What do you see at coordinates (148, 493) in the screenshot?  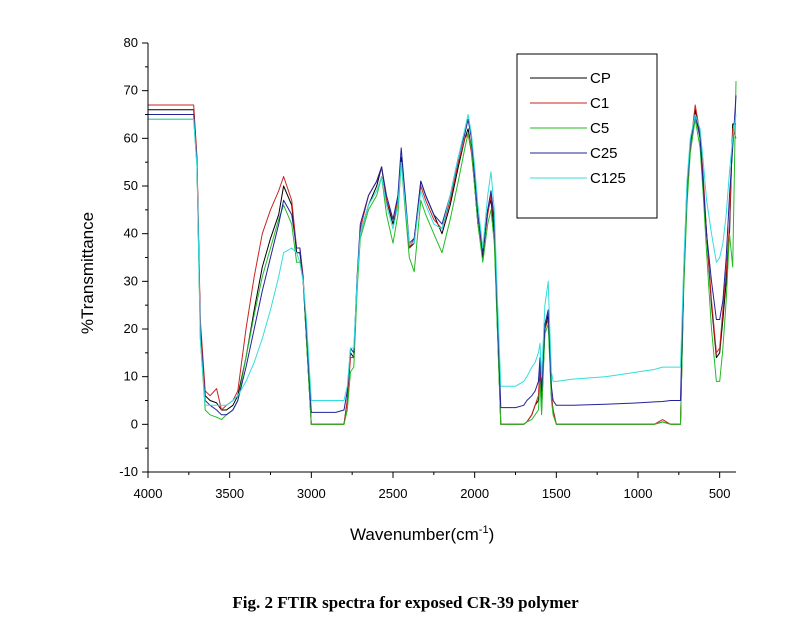 I see `x-tick-label: 4000` at bounding box center [148, 493].